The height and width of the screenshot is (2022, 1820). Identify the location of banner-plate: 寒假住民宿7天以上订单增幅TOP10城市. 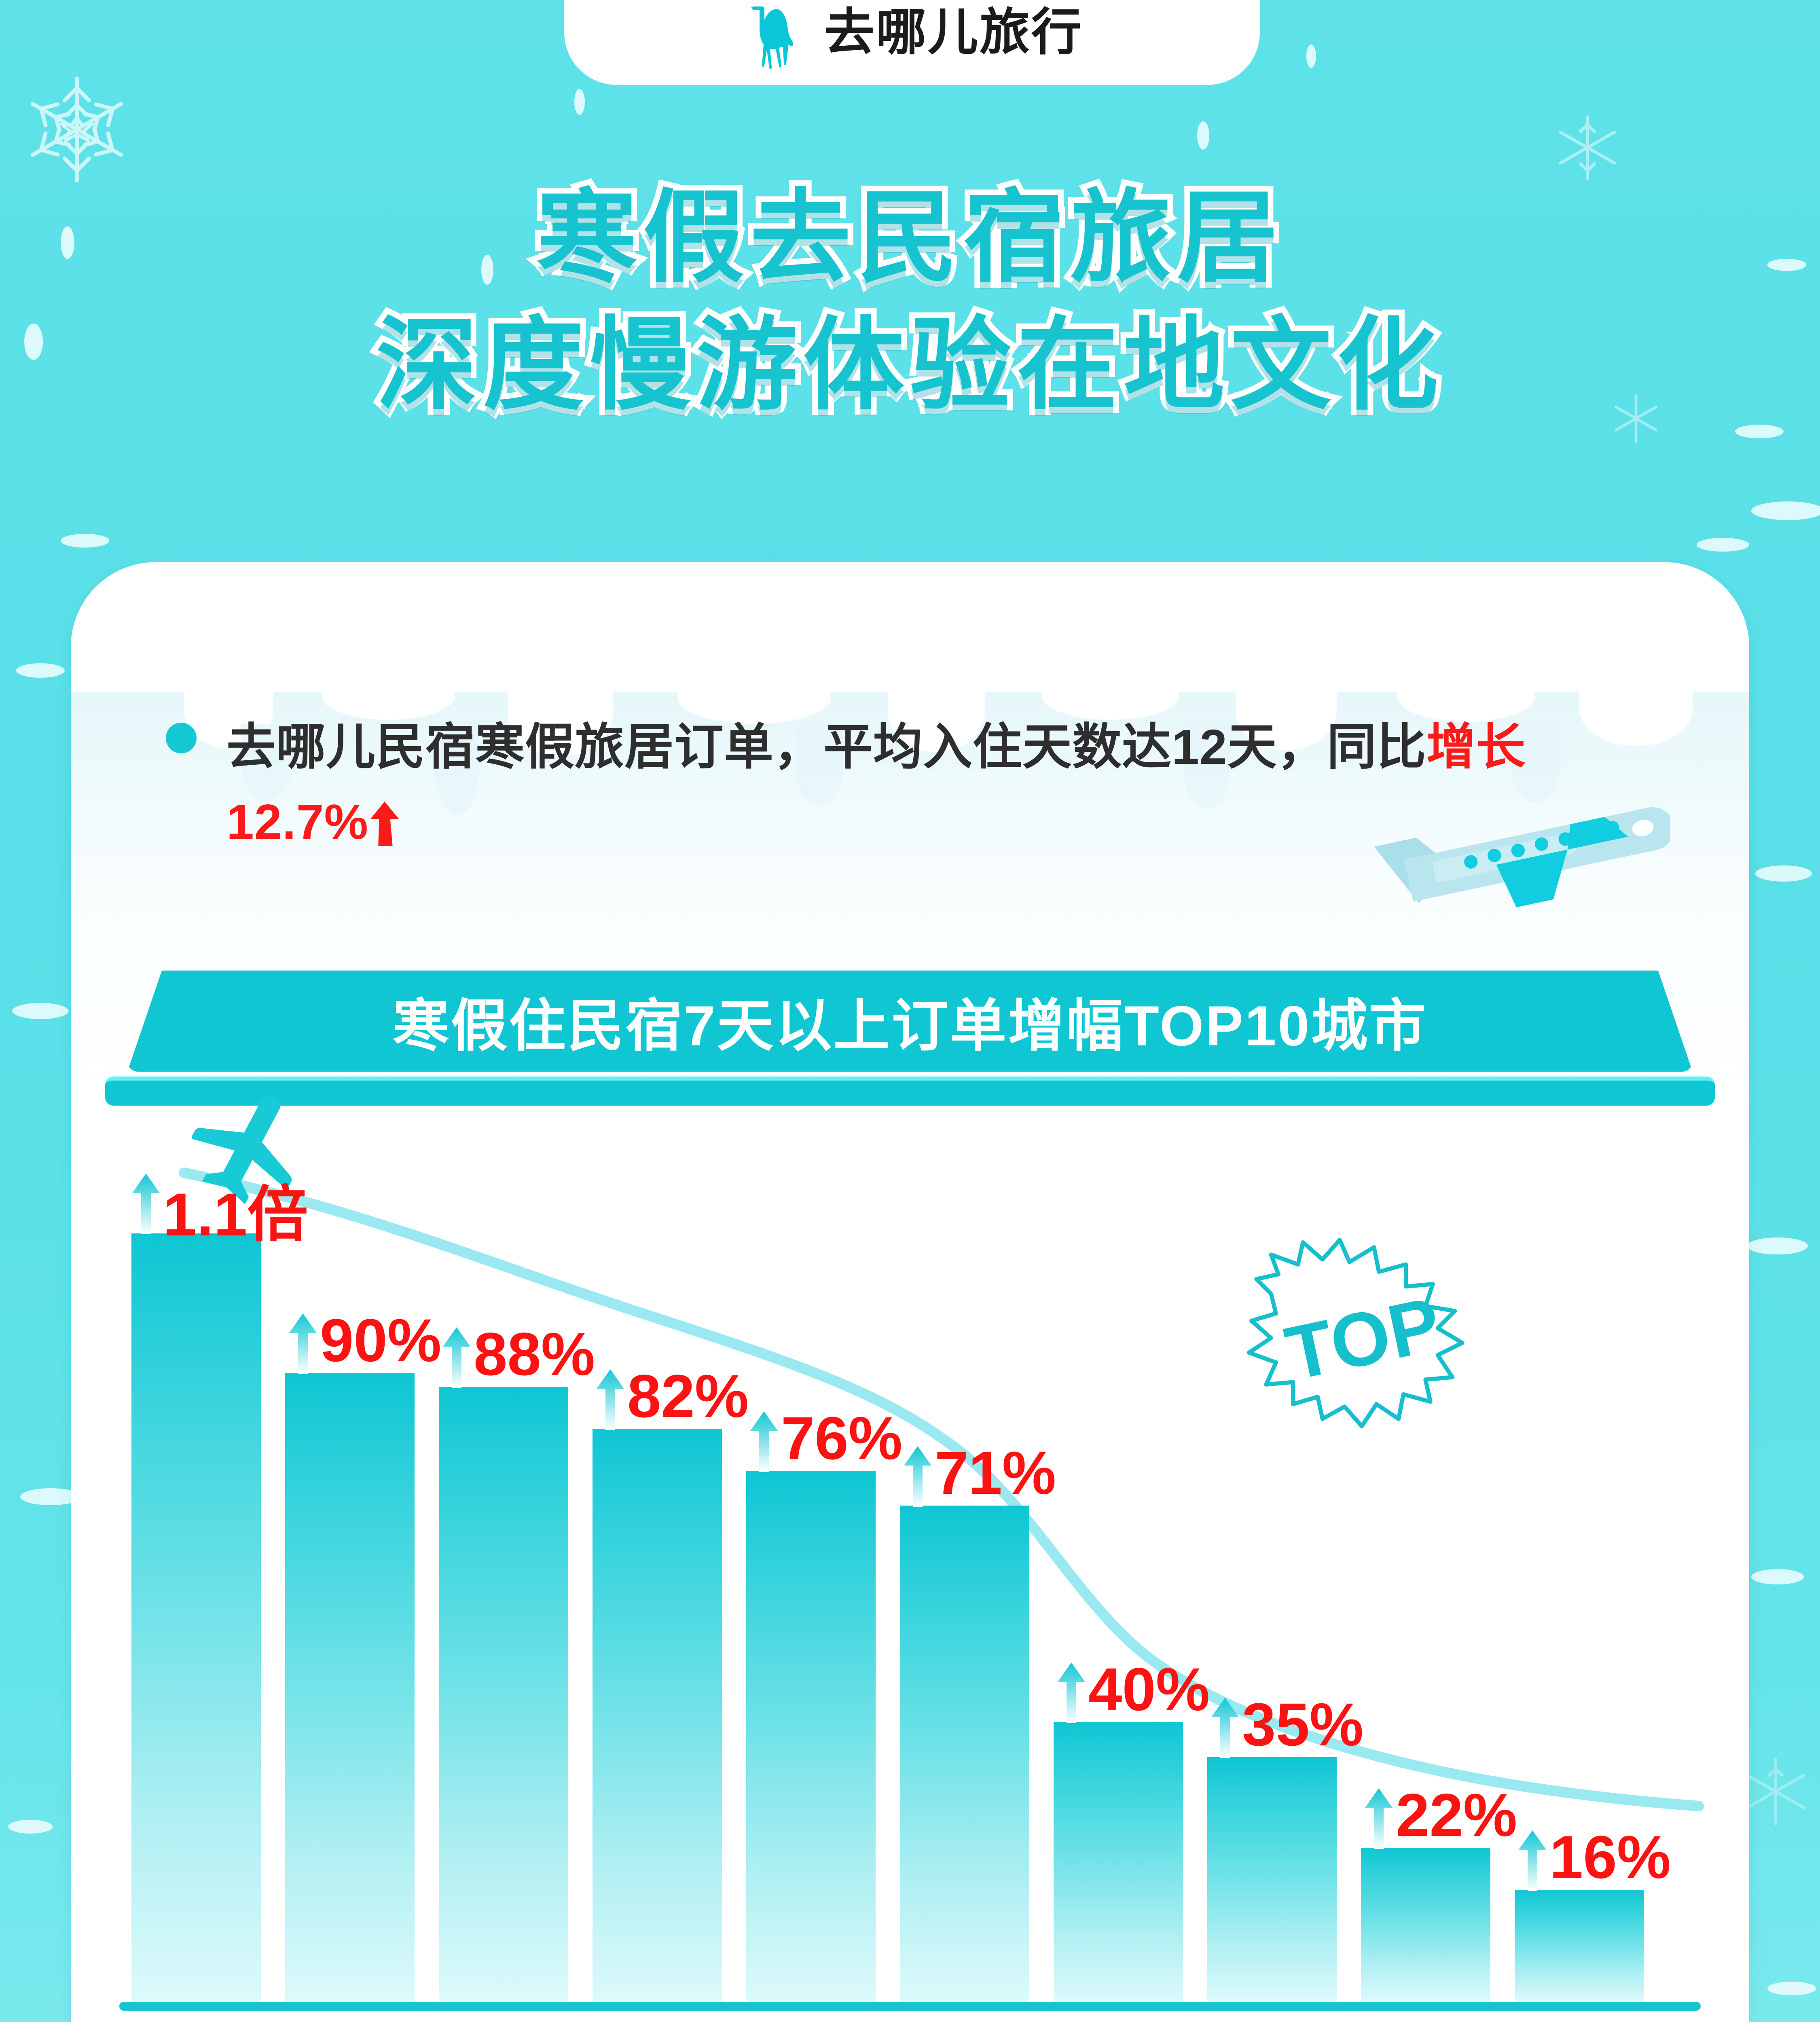
(910, 1021).